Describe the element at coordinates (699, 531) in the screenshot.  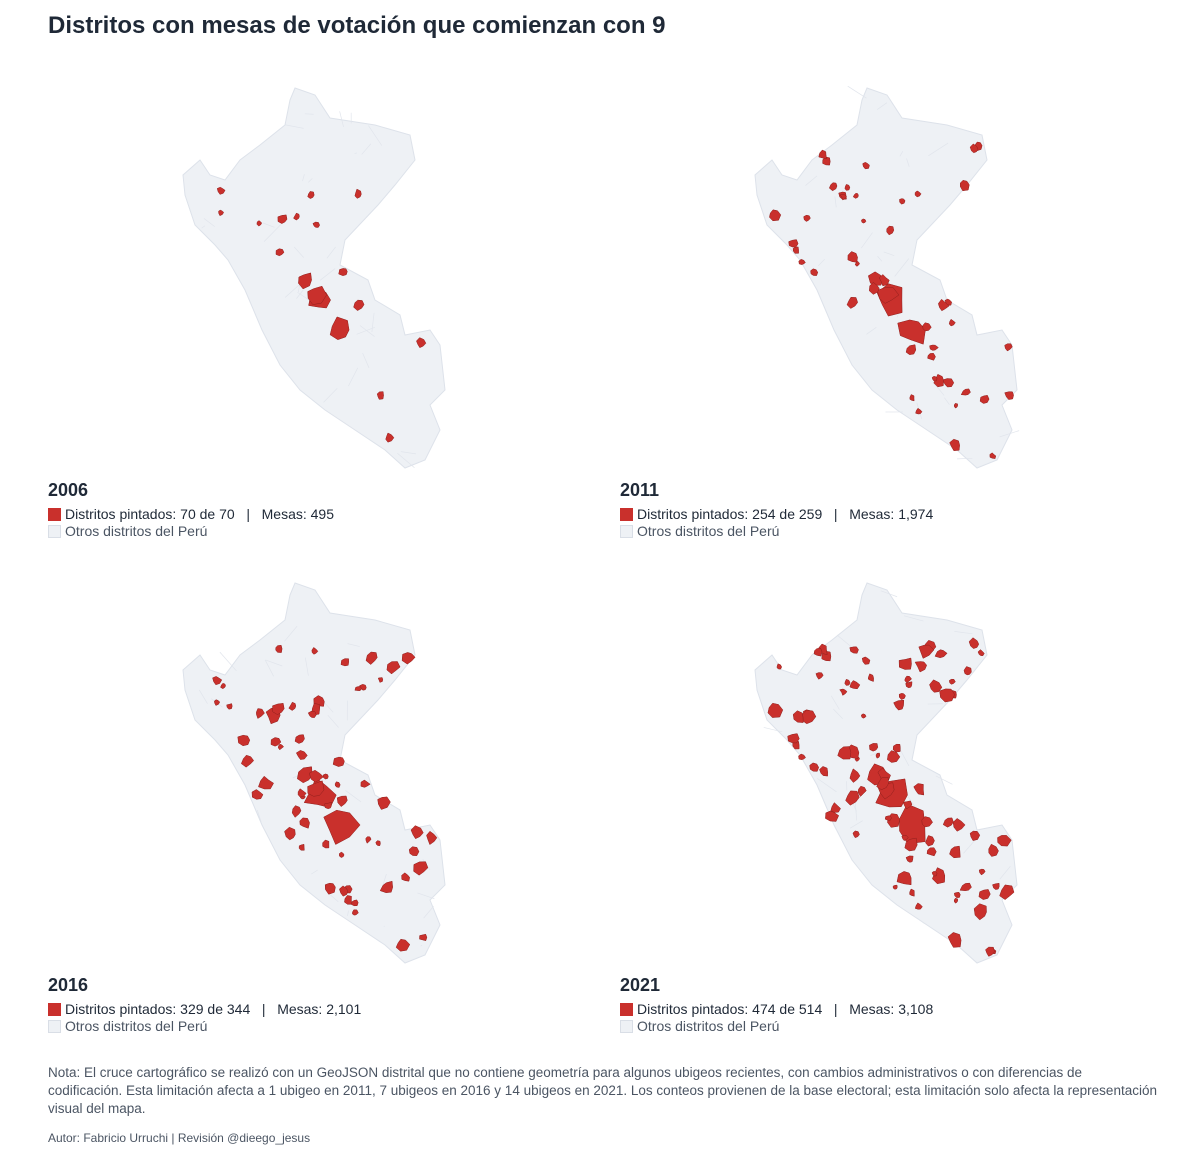
I see `legend-other: Otros distritos del Perú` at that location.